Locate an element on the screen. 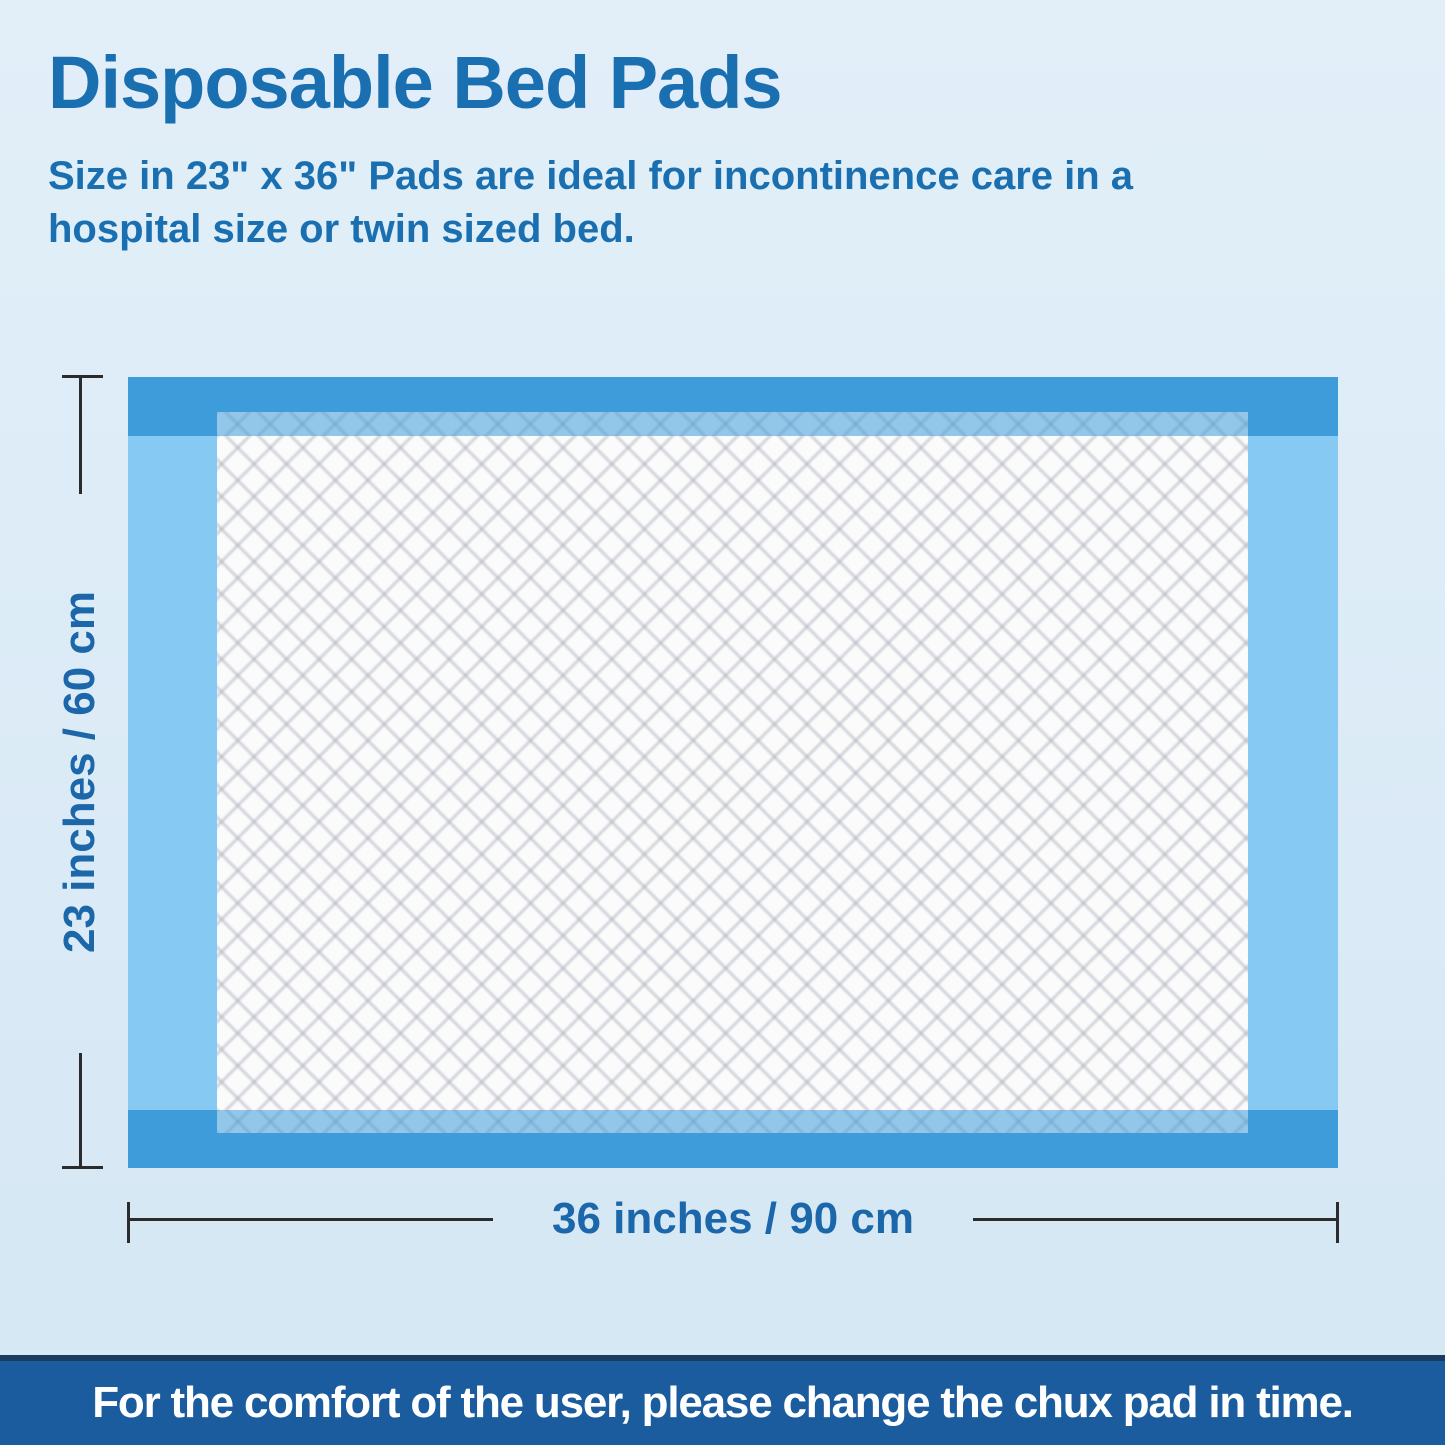 This screenshot has height=1445, width=1445. width-dimension-line-right is located at coordinates (1155, 1219).